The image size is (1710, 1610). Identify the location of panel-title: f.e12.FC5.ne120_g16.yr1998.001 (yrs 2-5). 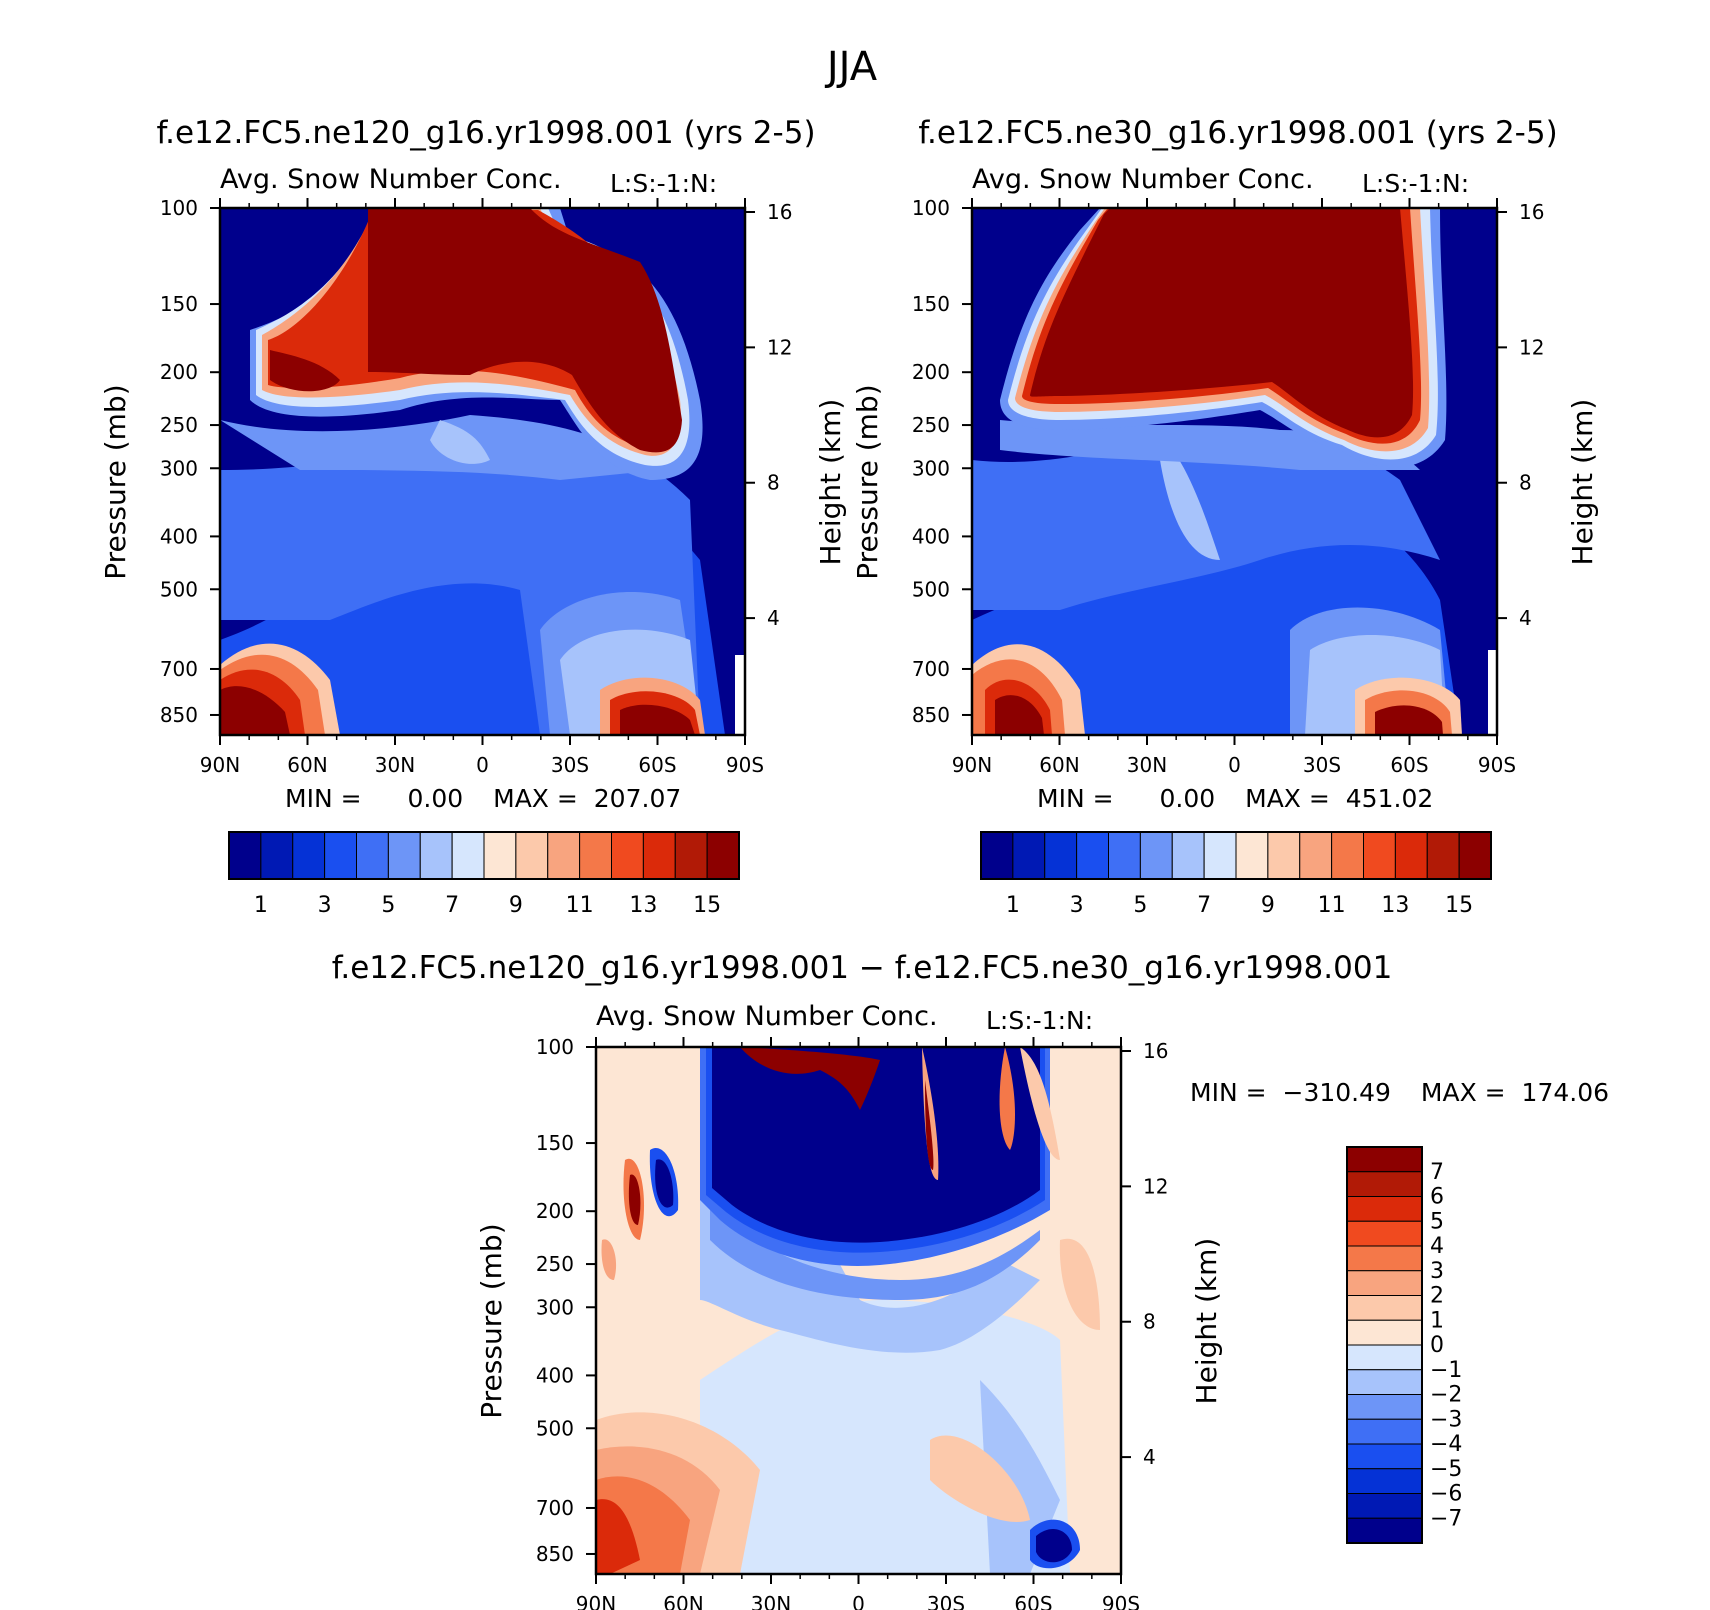
(485, 133).